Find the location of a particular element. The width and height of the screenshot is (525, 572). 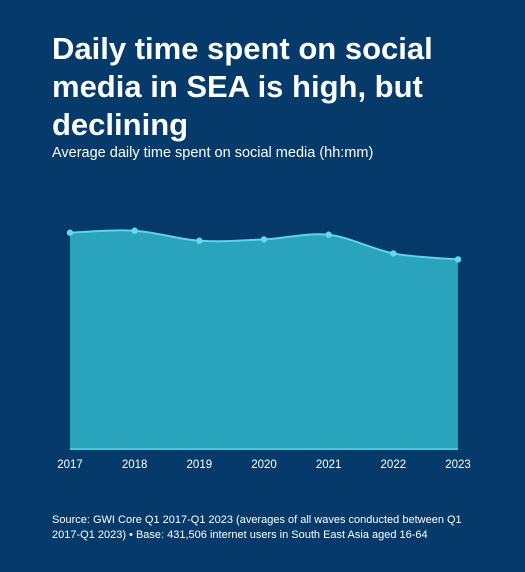

x-tick-label-2019: 2019 is located at coordinates (200, 465).